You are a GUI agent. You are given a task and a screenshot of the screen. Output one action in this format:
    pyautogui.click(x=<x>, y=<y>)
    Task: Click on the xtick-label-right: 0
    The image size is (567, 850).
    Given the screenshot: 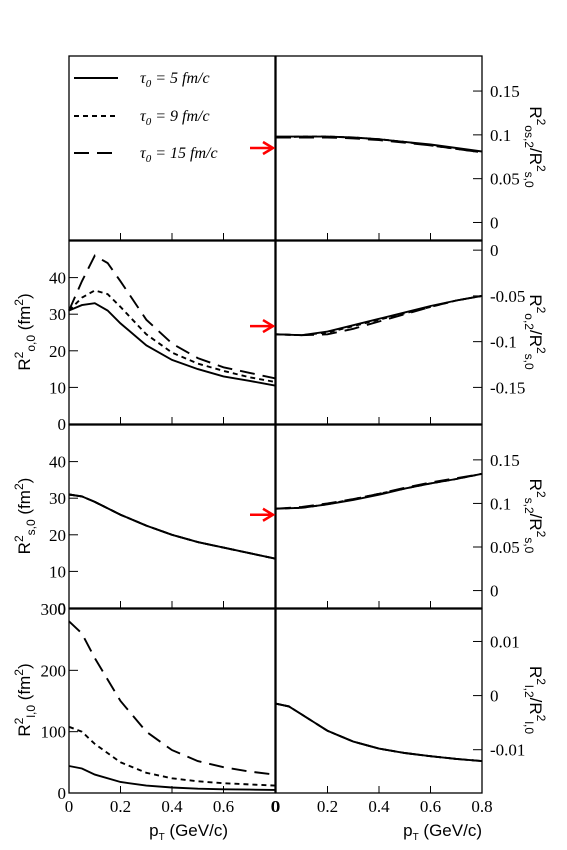 What is the action you would take?
    pyautogui.click(x=276, y=806)
    